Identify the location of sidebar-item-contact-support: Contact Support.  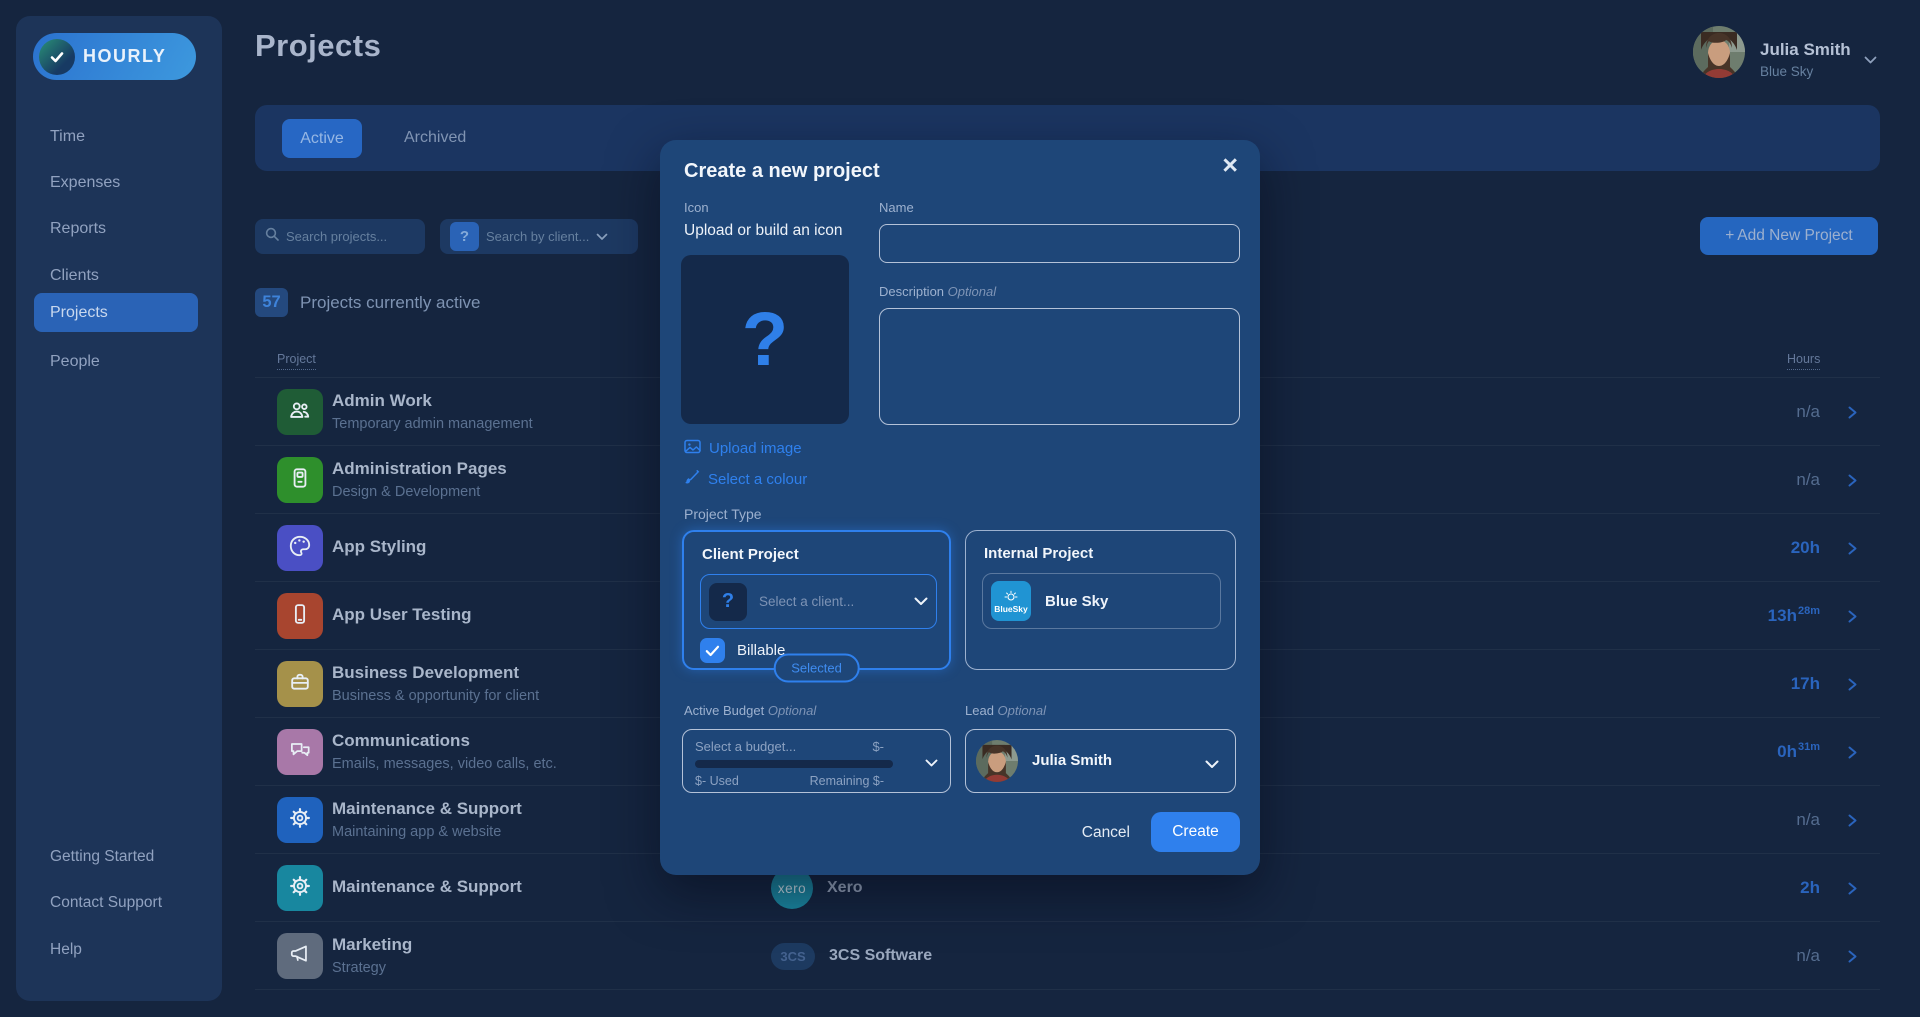
(106, 902).